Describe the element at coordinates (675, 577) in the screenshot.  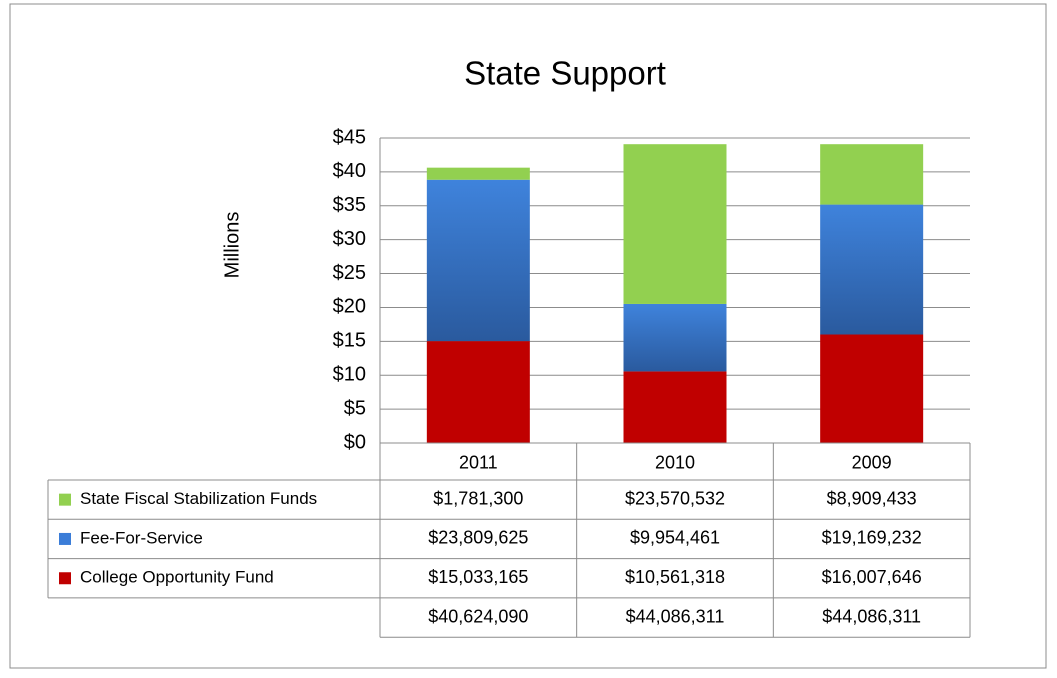
I see `table-value: $10,561,318` at that location.